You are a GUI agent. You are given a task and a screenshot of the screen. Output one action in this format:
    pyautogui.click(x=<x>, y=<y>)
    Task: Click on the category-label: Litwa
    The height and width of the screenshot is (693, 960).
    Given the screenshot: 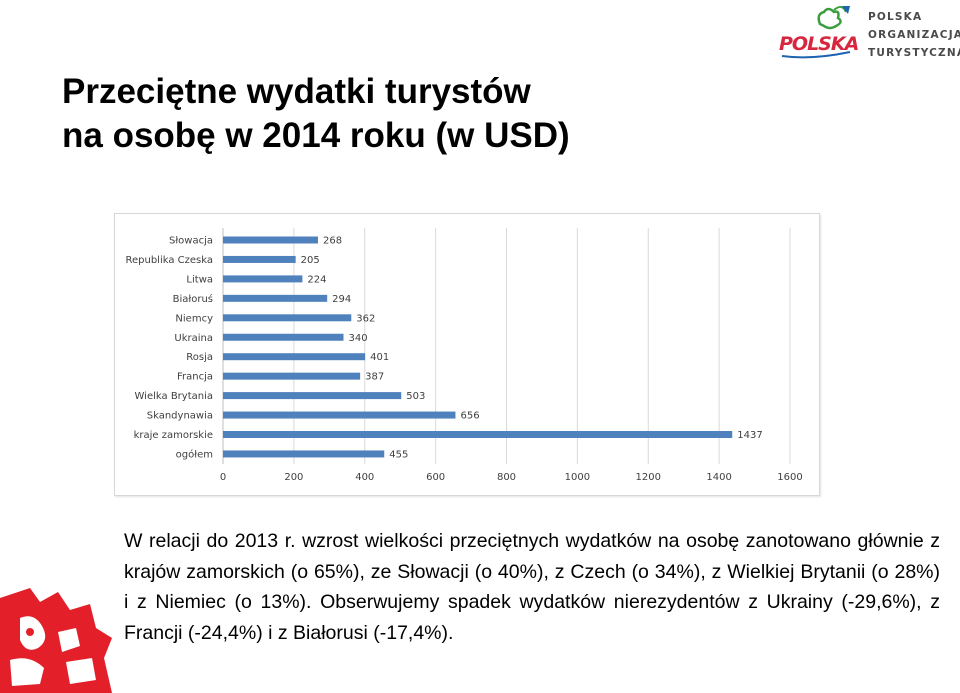 What is the action you would take?
    pyautogui.click(x=199, y=279)
    